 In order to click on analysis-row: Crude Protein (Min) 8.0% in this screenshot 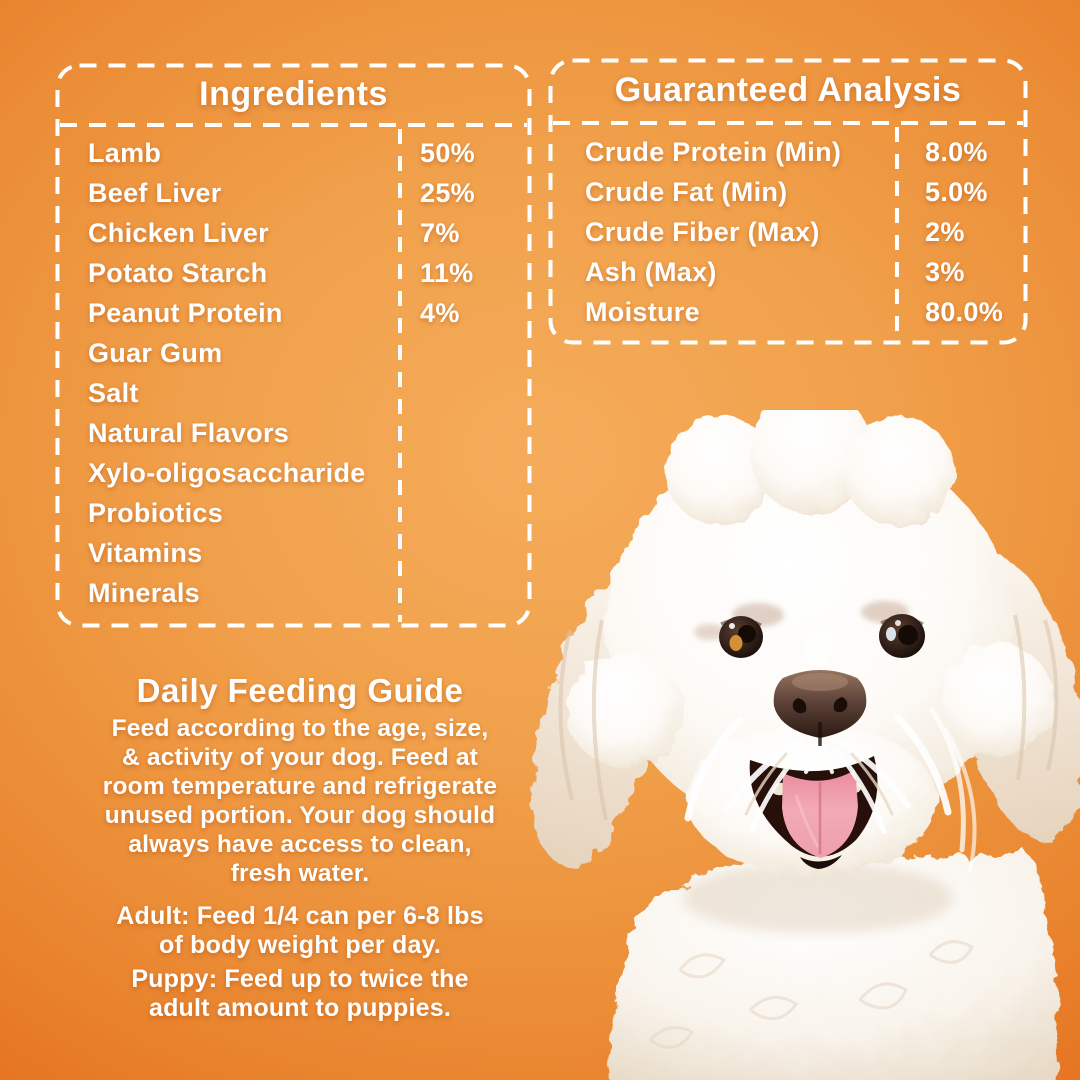, I will do `click(788, 152)`.